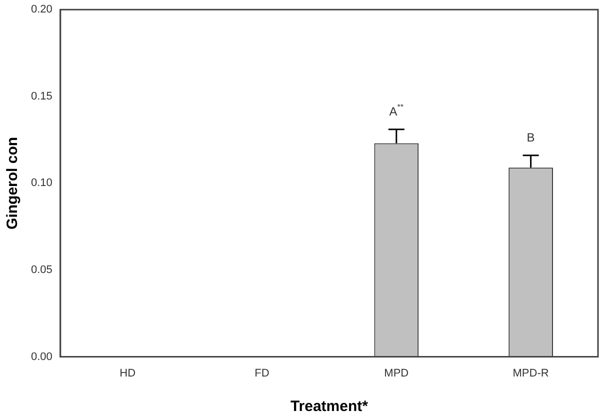  I want to click on y-tick-label: 0.05, so click(41, 270).